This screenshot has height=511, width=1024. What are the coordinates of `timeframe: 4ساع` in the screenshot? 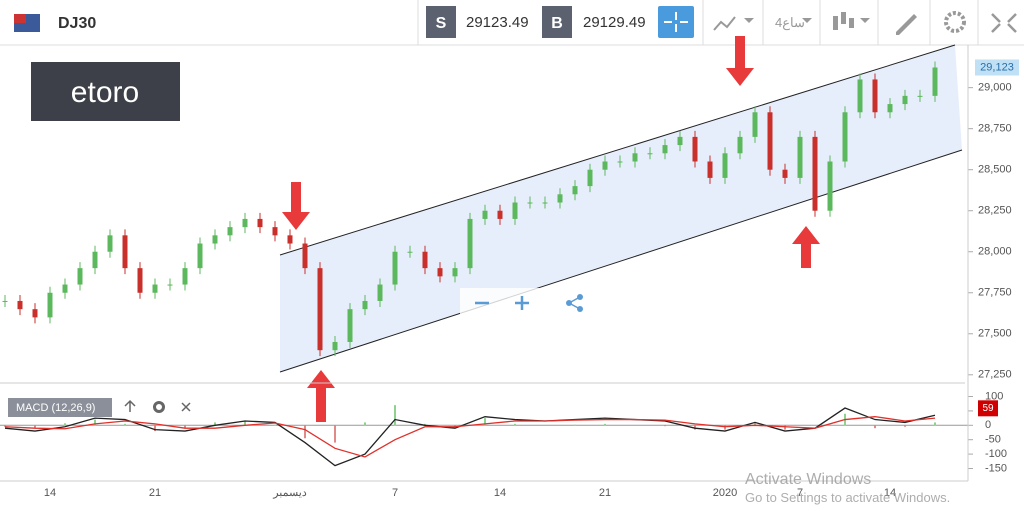 It's located at (790, 23).